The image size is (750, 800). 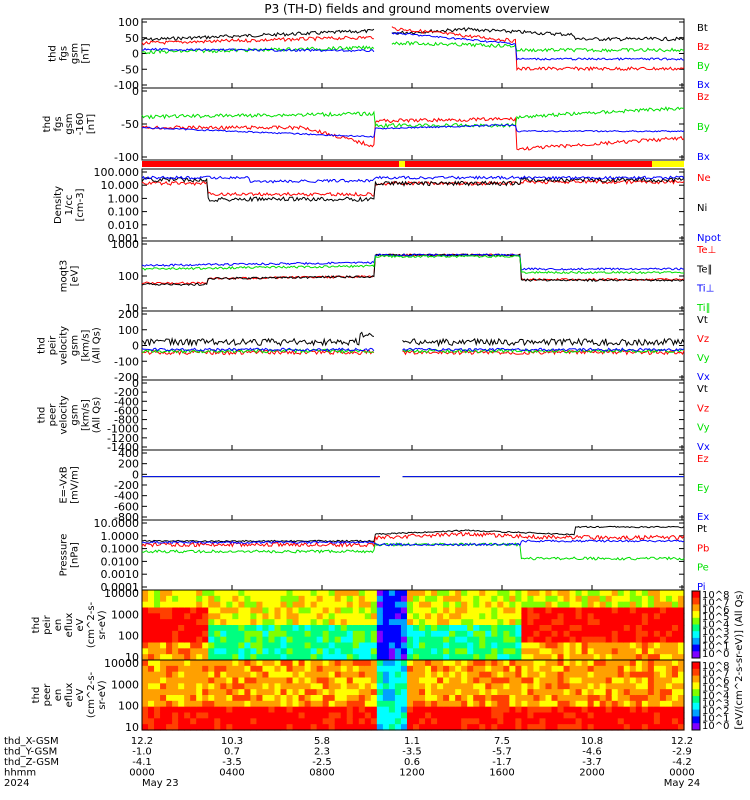 I want to click on panel-6-ytick-label: -1400, so click(x=123, y=447).